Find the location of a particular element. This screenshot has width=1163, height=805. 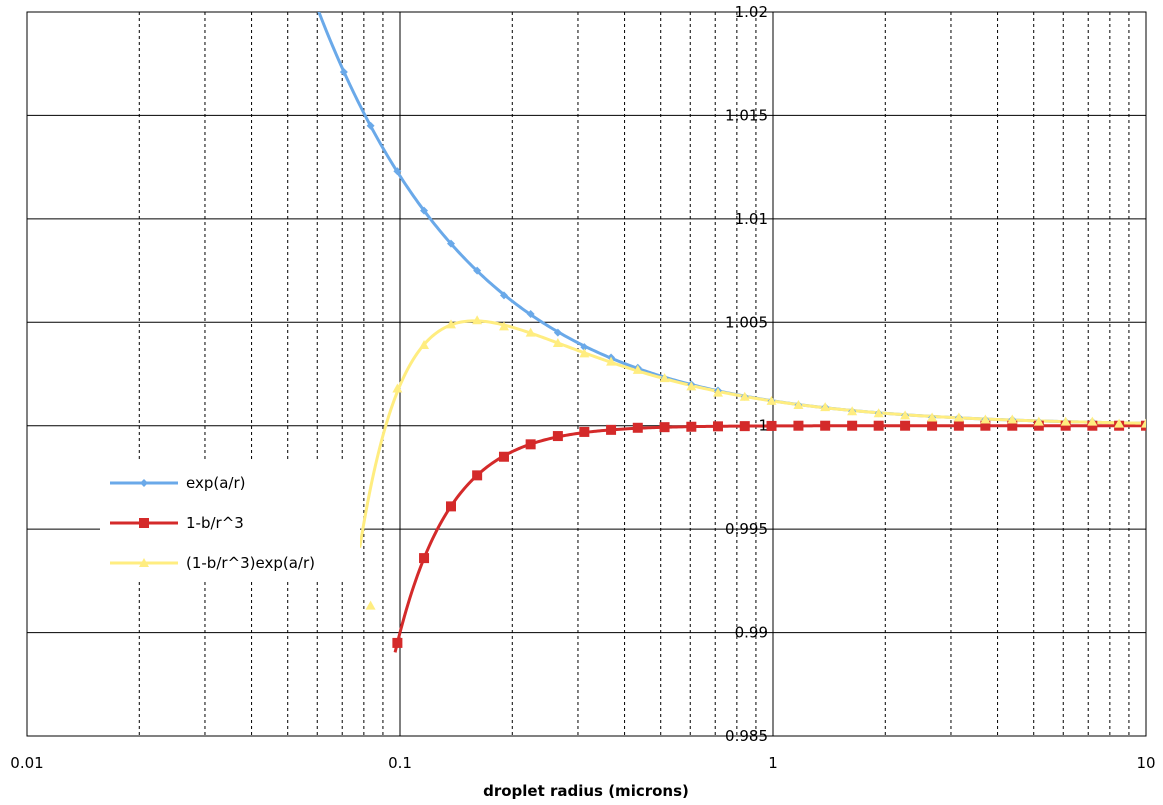

x-axis-label: droplet radius (microns) is located at coordinates (586, 791).